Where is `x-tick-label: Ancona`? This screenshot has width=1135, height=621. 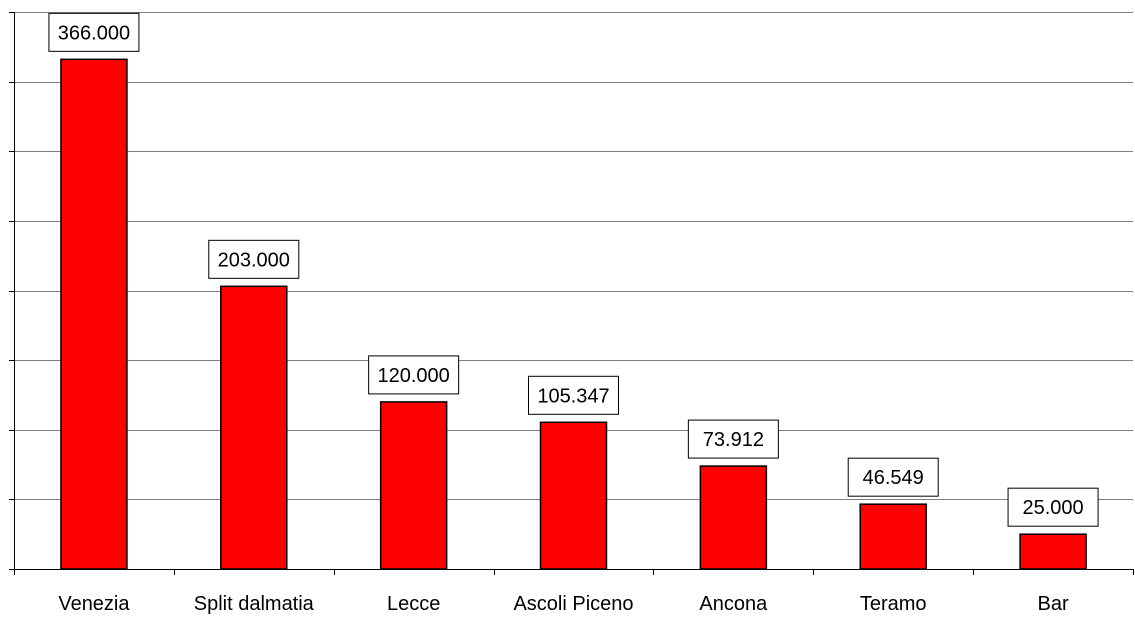
x-tick-label: Ancona is located at coordinates (733, 604).